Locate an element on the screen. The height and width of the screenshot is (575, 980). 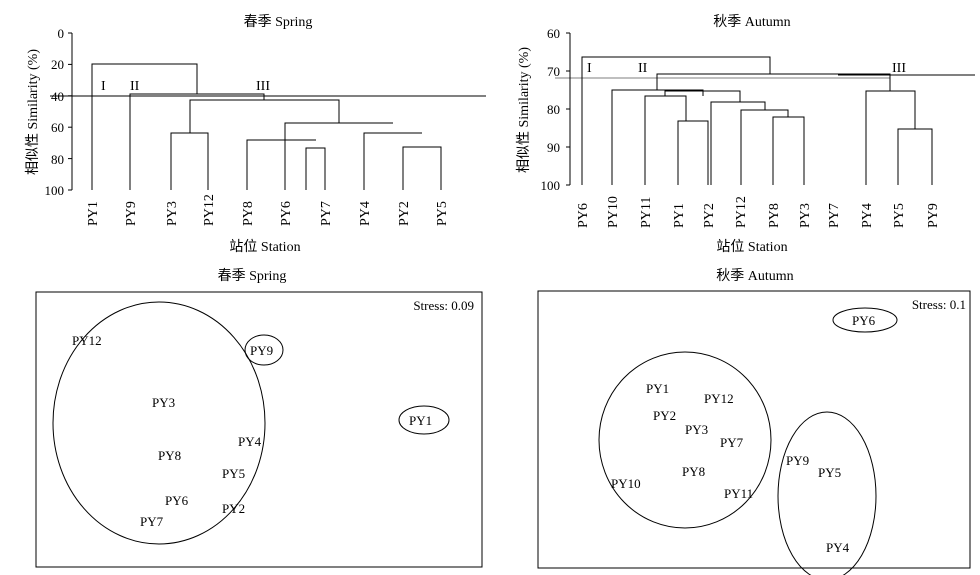
stress-label: Stress: 0.09 is located at coordinates (443, 305).